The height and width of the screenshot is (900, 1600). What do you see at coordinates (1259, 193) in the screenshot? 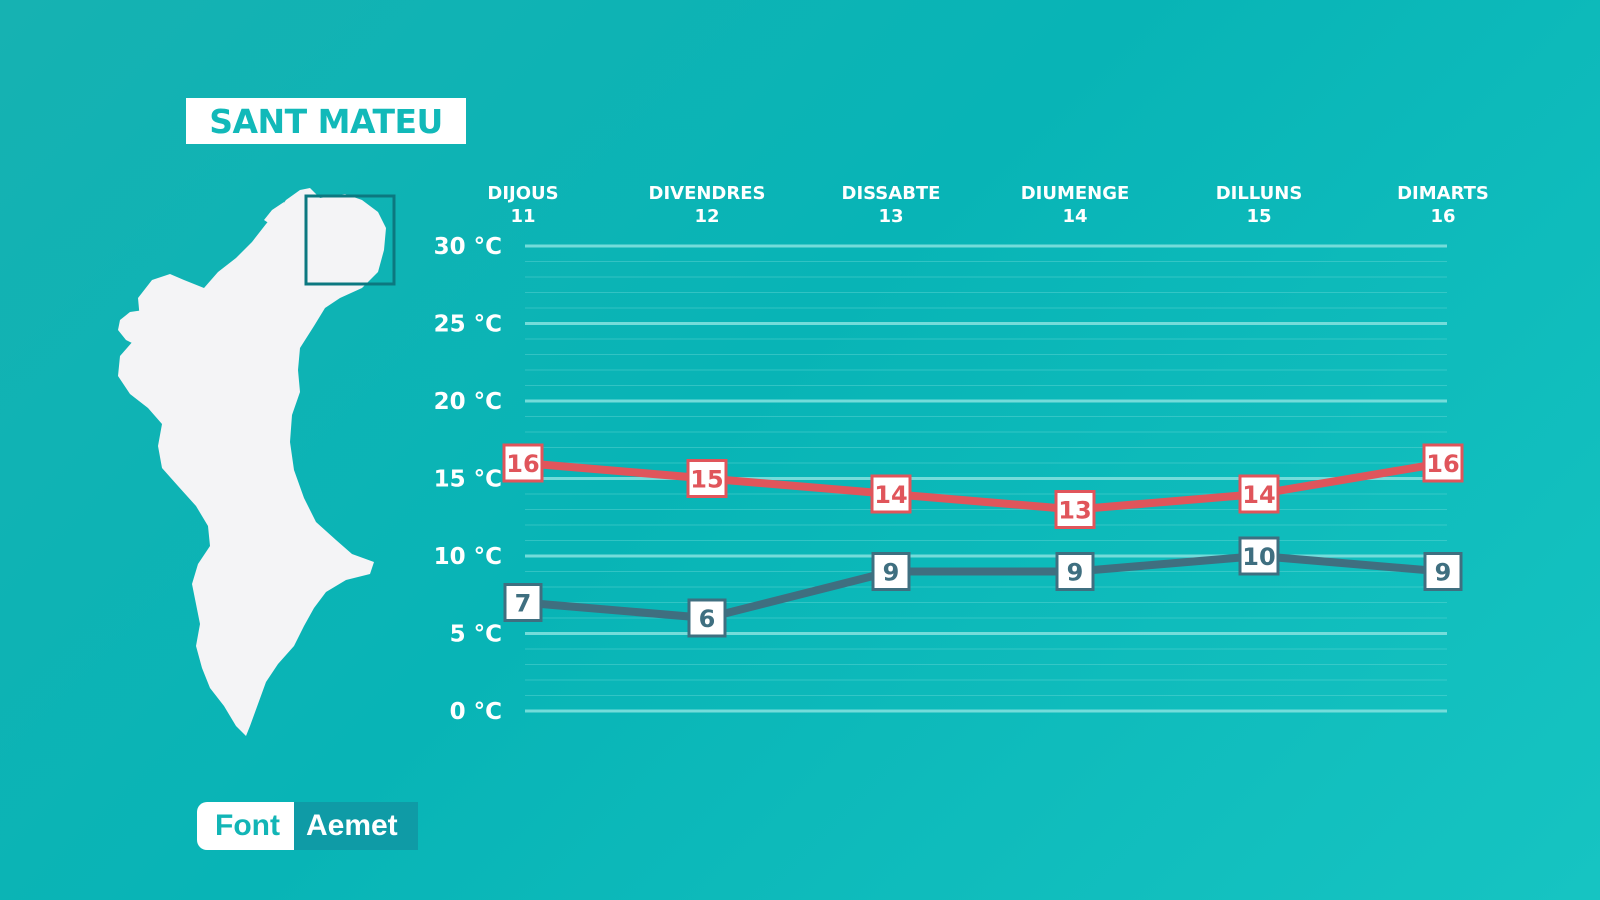
I see `day-label: DILLUNS` at bounding box center [1259, 193].